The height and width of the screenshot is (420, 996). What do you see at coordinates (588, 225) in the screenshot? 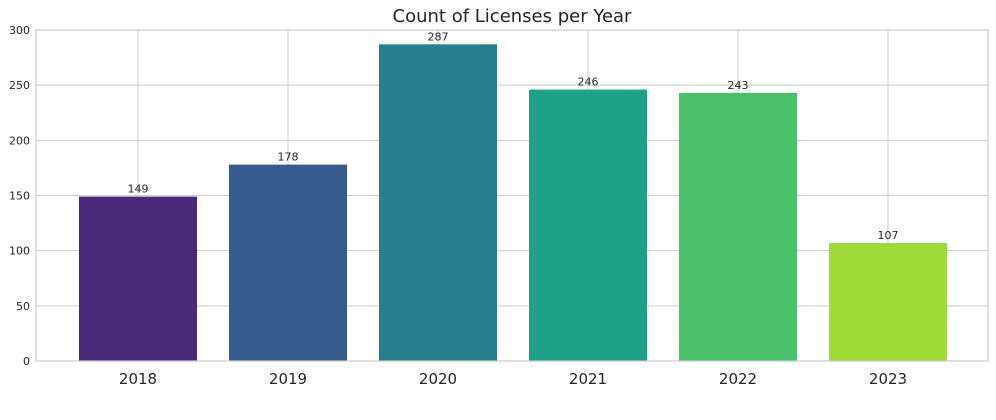
I see `bar-2021` at bounding box center [588, 225].